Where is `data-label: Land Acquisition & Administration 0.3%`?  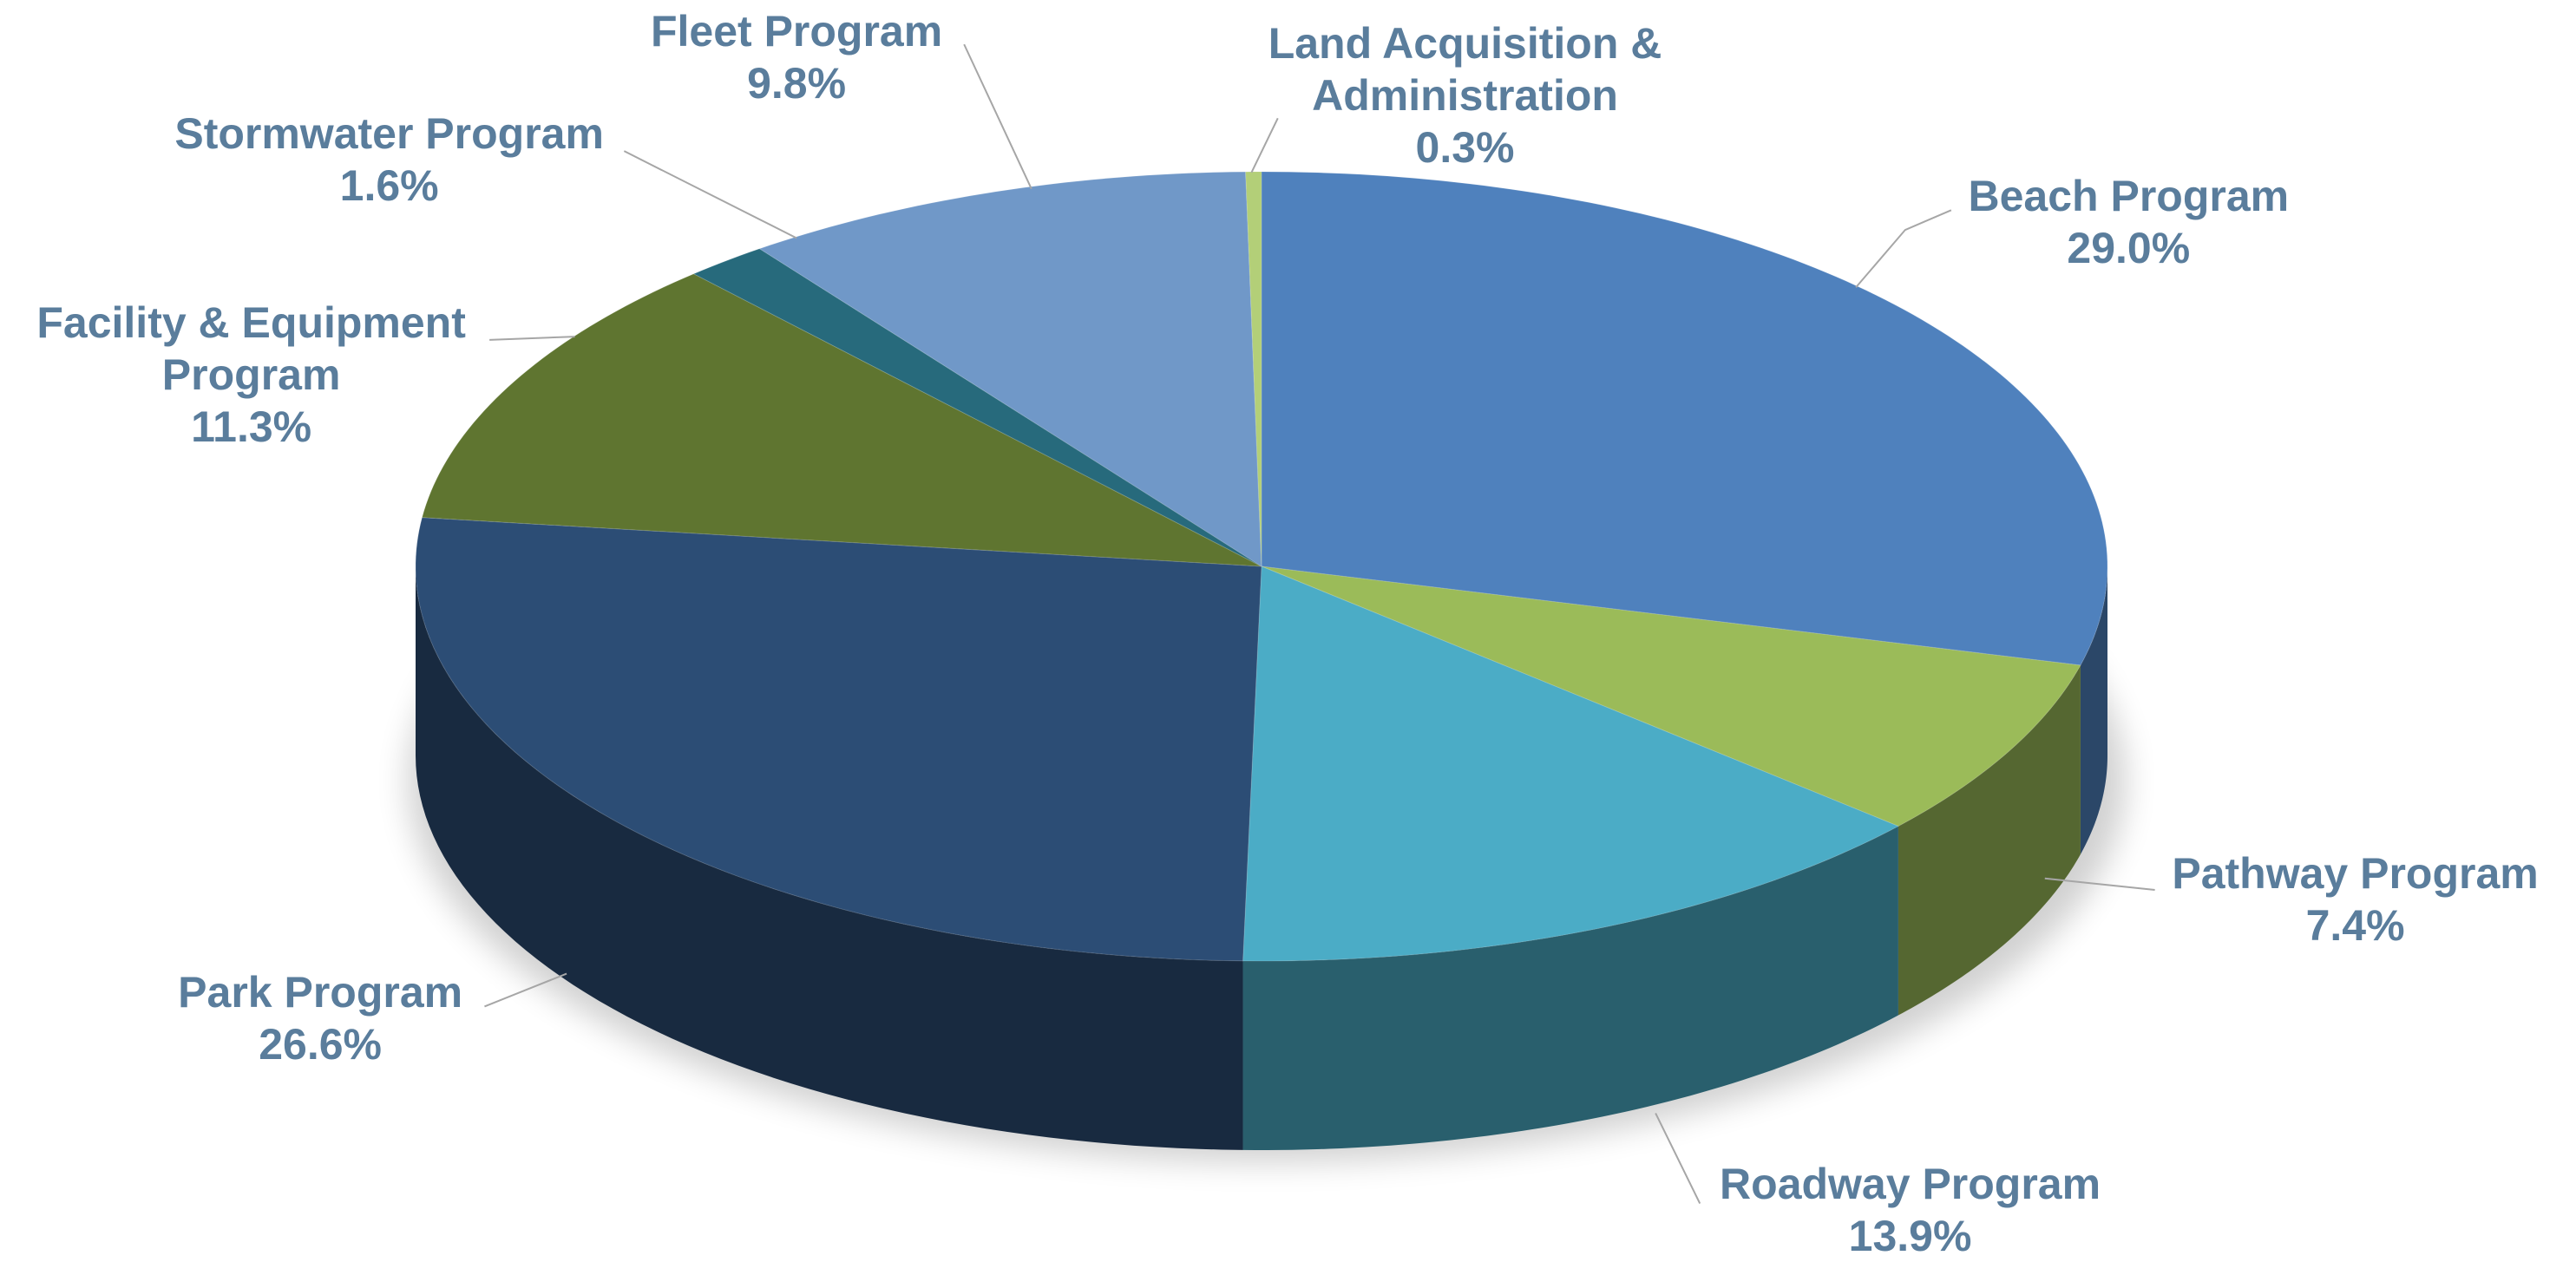
data-label: Land Acquisition & Administration 0.3% is located at coordinates (1465, 95).